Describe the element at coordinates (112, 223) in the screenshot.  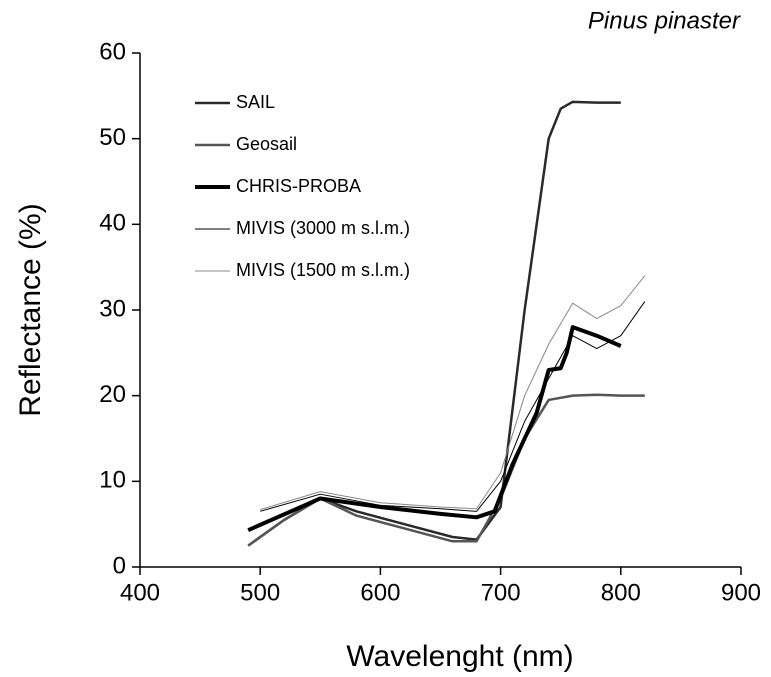
I see `y-tick-label: 40` at that location.